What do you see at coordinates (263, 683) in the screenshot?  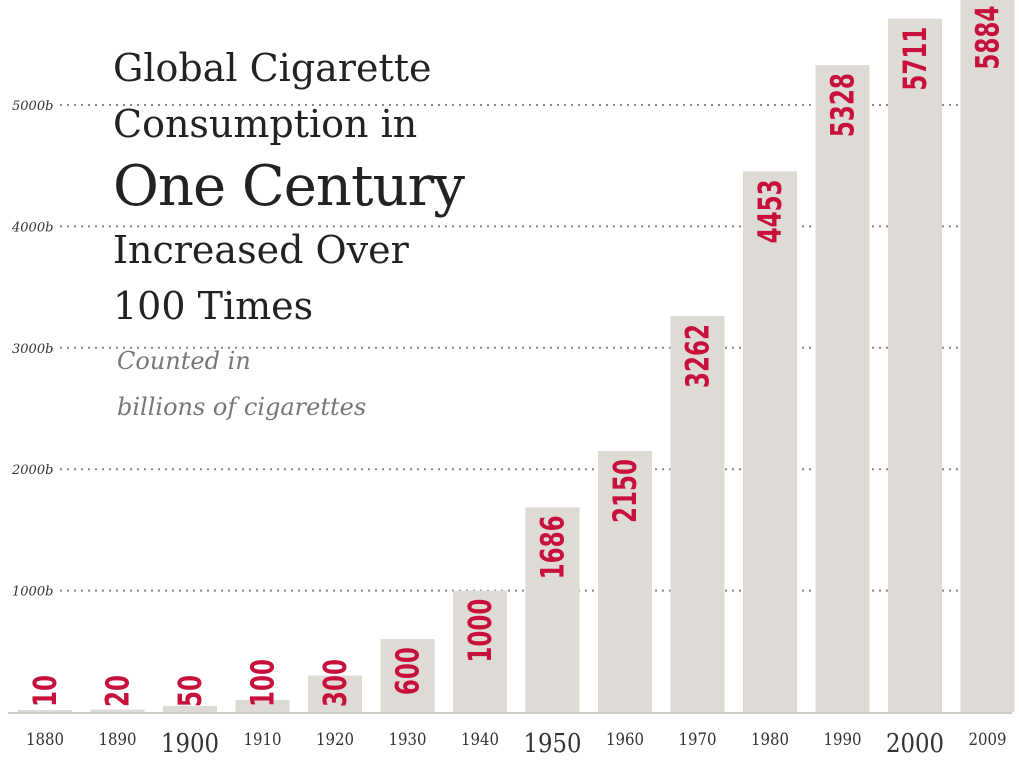 I see `value-label: 100` at bounding box center [263, 683].